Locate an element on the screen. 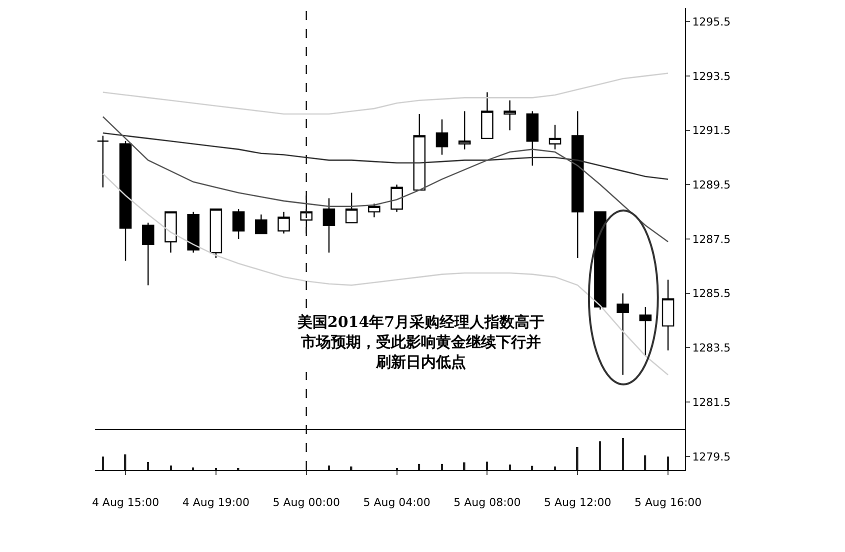  y-tick-label: 1285.5 is located at coordinates (711, 293).